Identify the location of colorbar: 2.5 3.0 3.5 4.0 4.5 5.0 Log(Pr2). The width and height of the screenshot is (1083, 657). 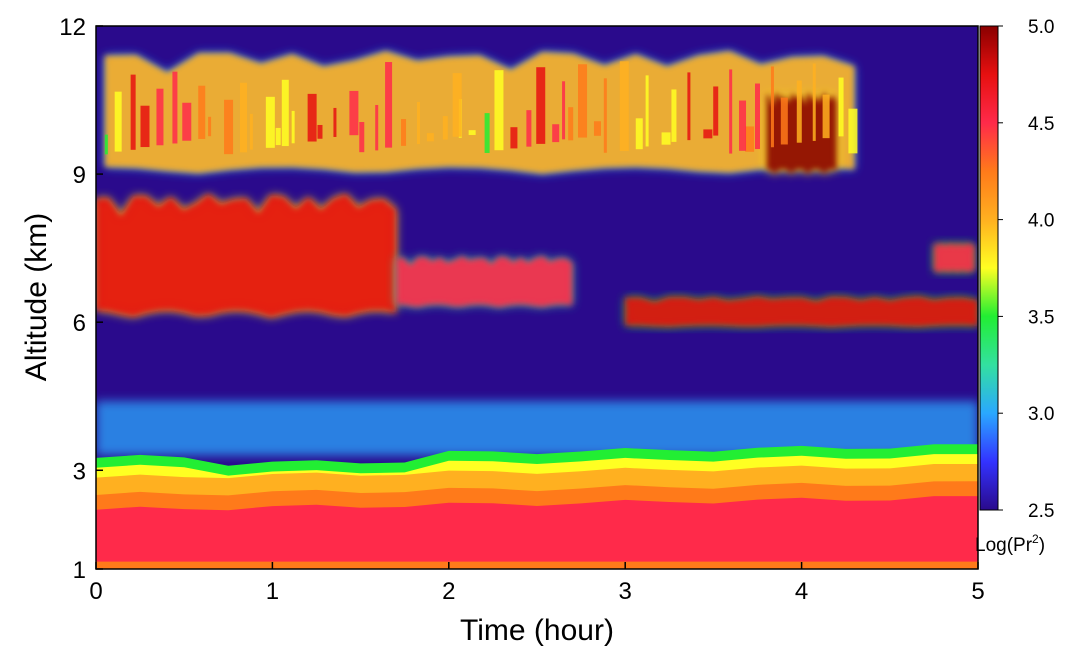
(1014, 286).